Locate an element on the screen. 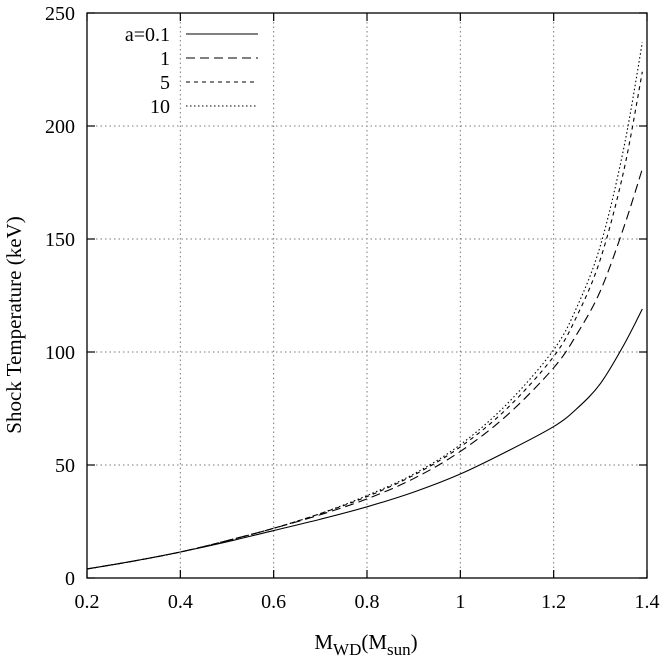 The height and width of the screenshot is (660, 670). legend-label-1: 1 is located at coordinates (165, 59).